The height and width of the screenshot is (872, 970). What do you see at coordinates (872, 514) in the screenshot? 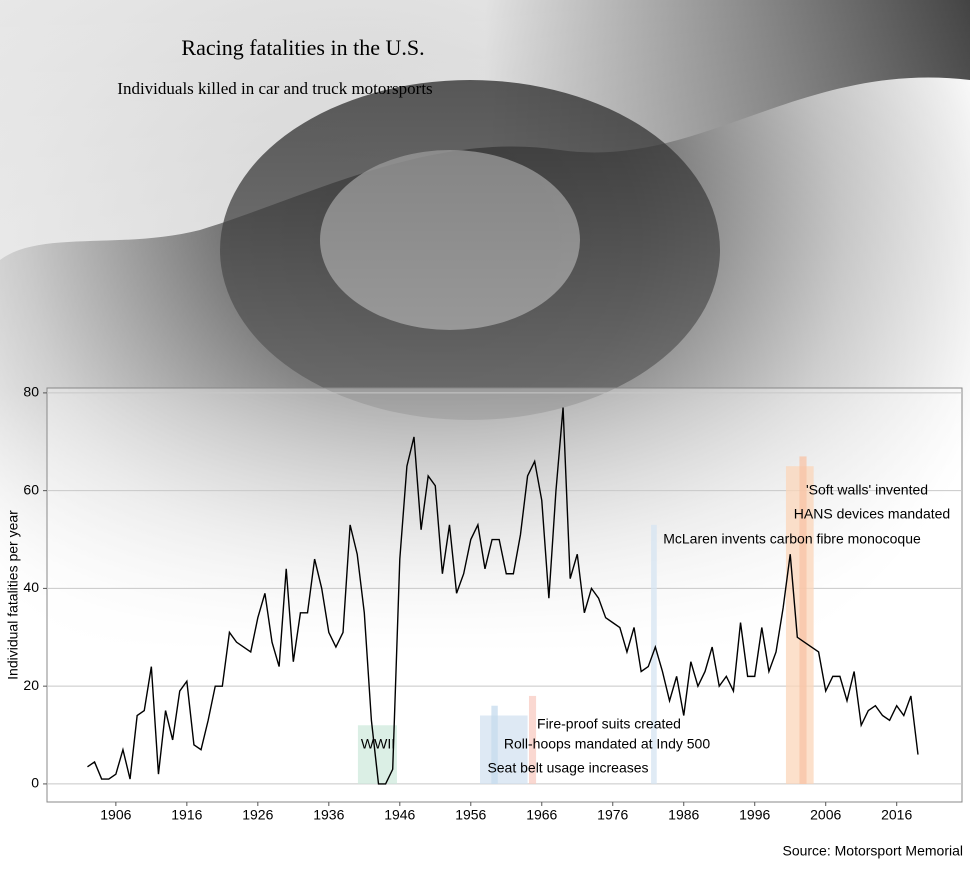
I see `annotation-label: HANS devices mandated` at bounding box center [872, 514].